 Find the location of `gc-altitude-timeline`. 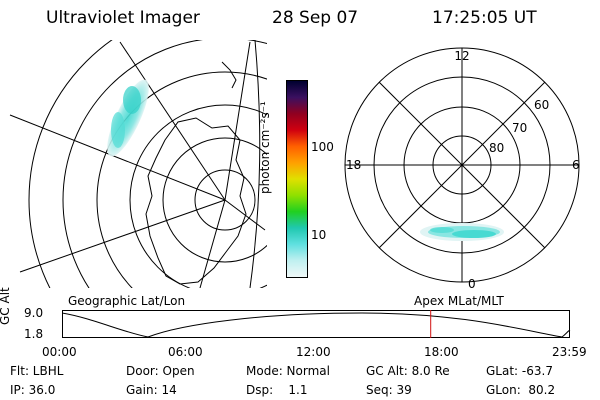

gc-altitude-timeline is located at coordinates (316, 324).